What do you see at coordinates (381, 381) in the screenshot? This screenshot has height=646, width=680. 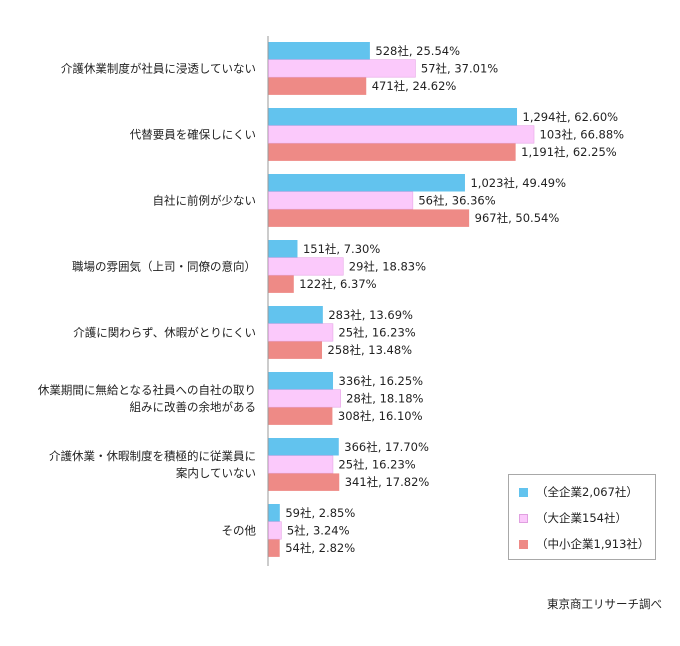 I see `data-label: 336社, 16.25%` at bounding box center [381, 381].